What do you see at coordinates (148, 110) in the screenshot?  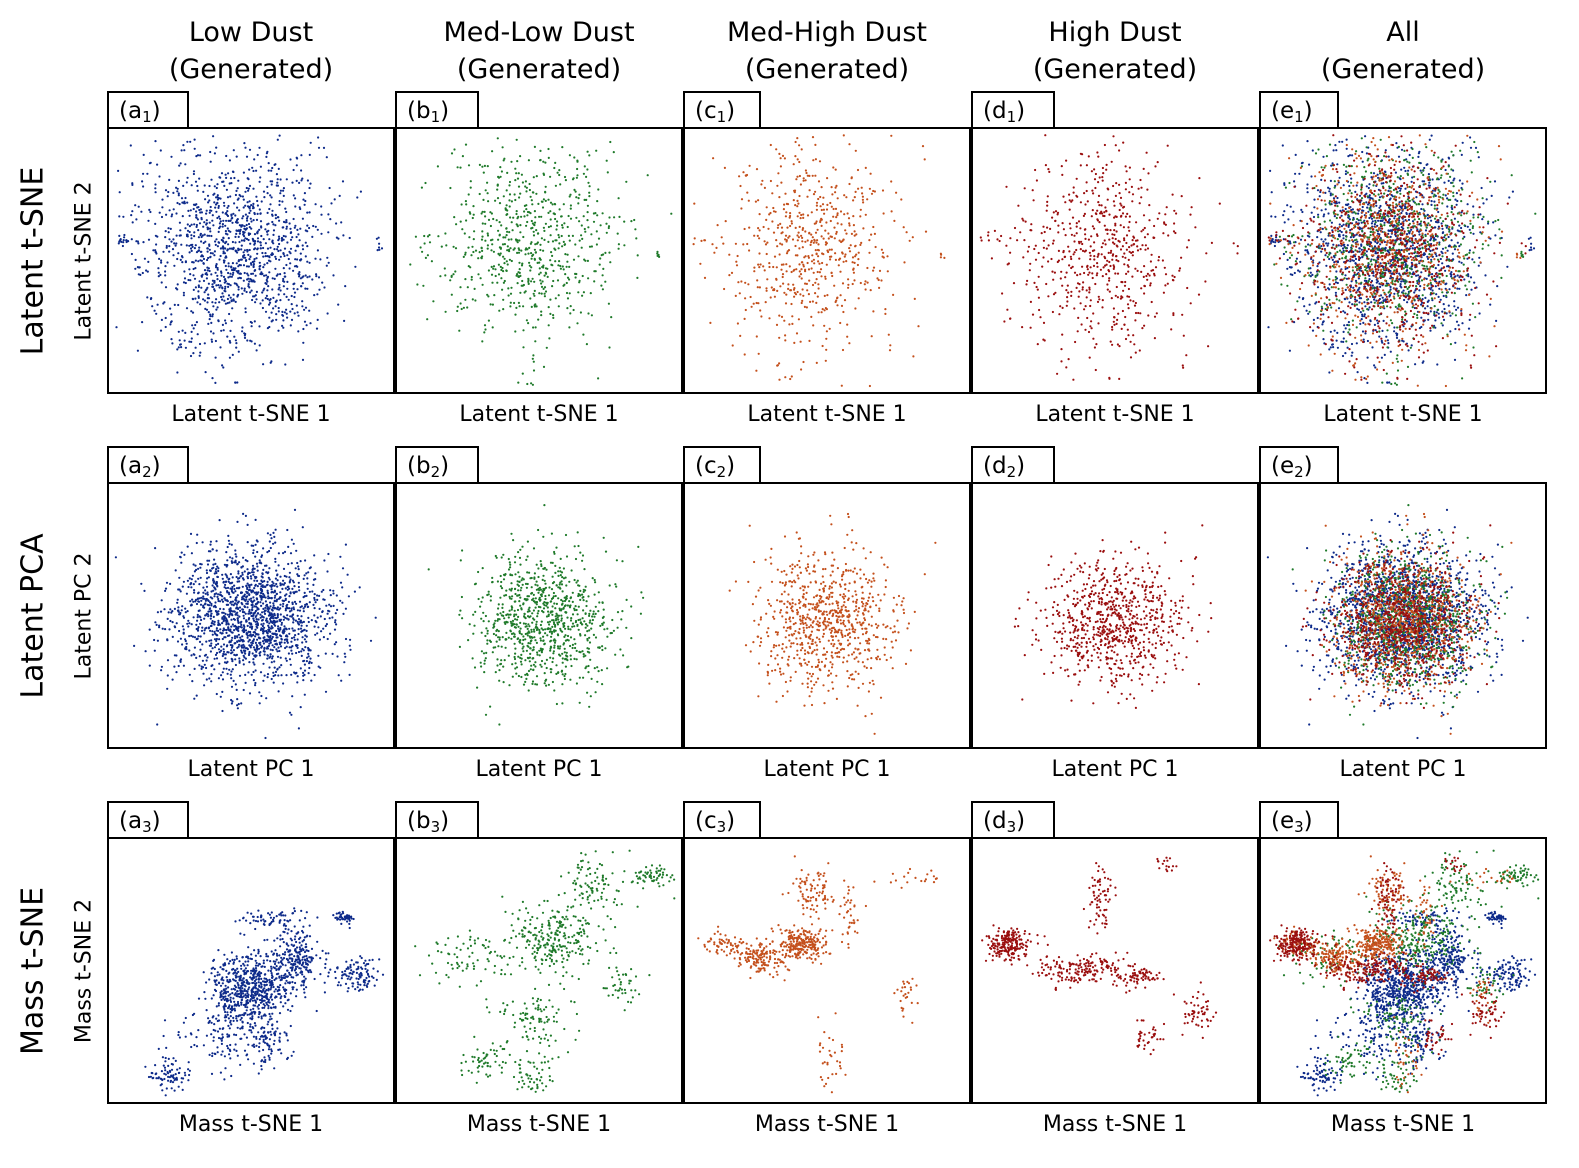 I see `panel-tag: (a1)` at bounding box center [148, 110].